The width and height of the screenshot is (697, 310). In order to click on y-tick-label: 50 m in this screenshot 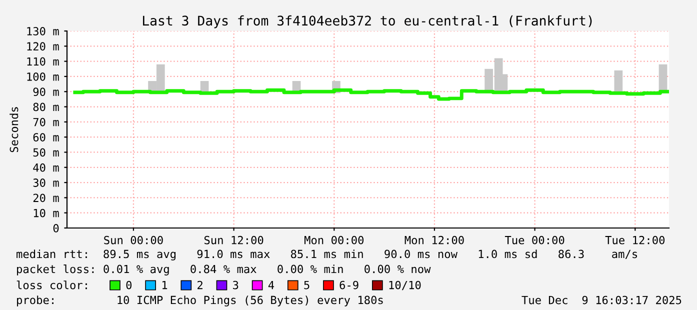, I will do `click(46, 152)`.